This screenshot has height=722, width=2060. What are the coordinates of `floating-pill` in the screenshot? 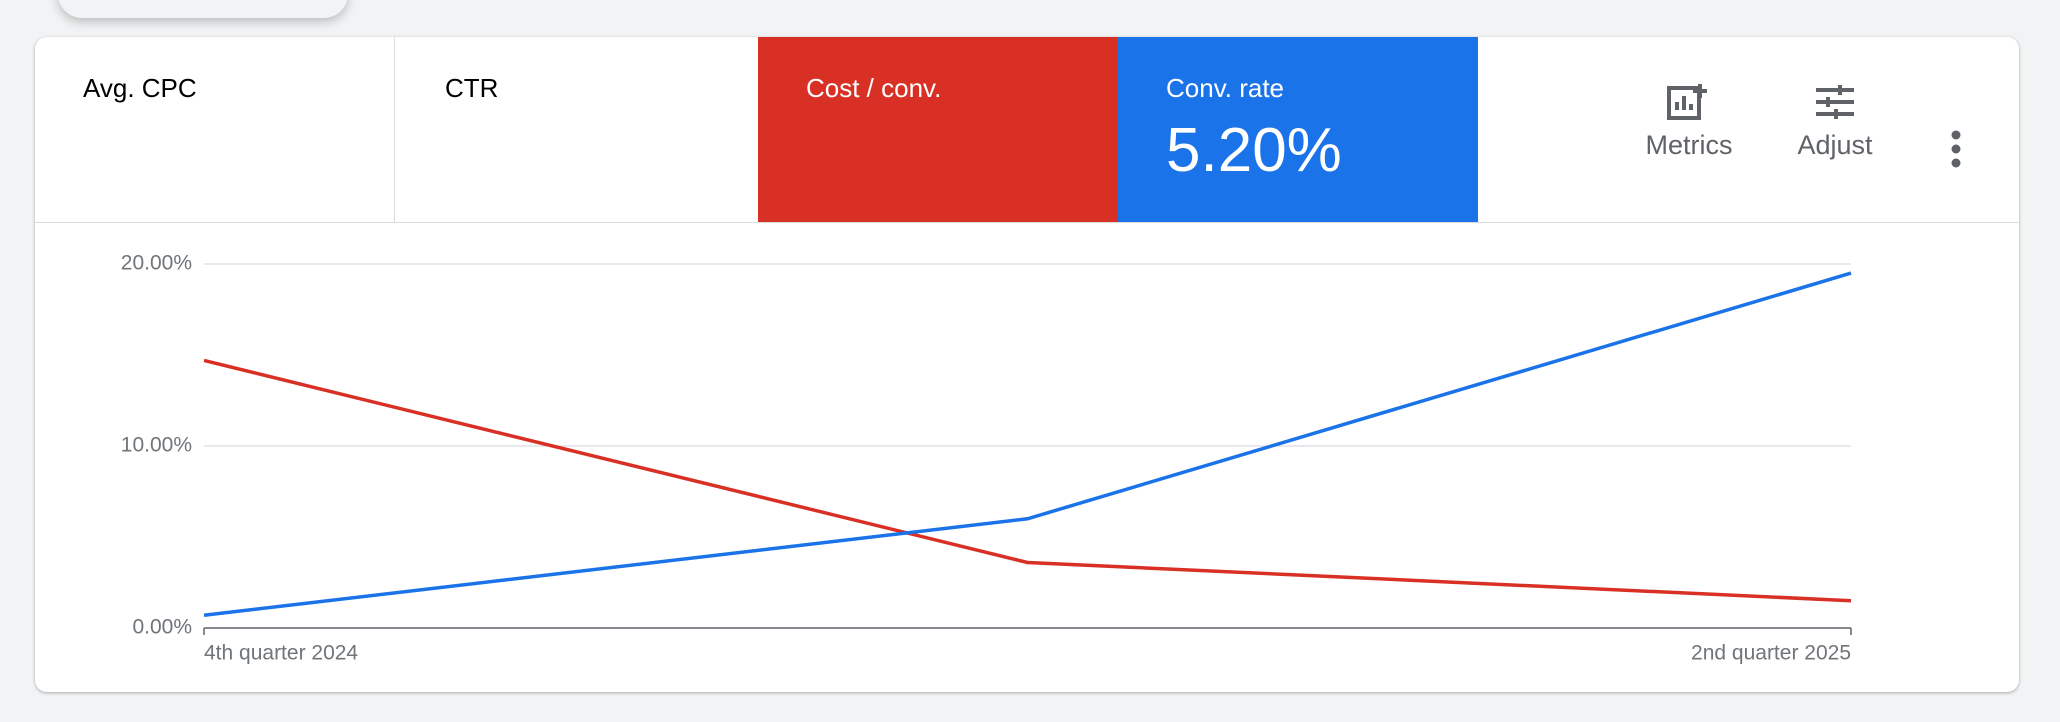 It's located at (203, 9).